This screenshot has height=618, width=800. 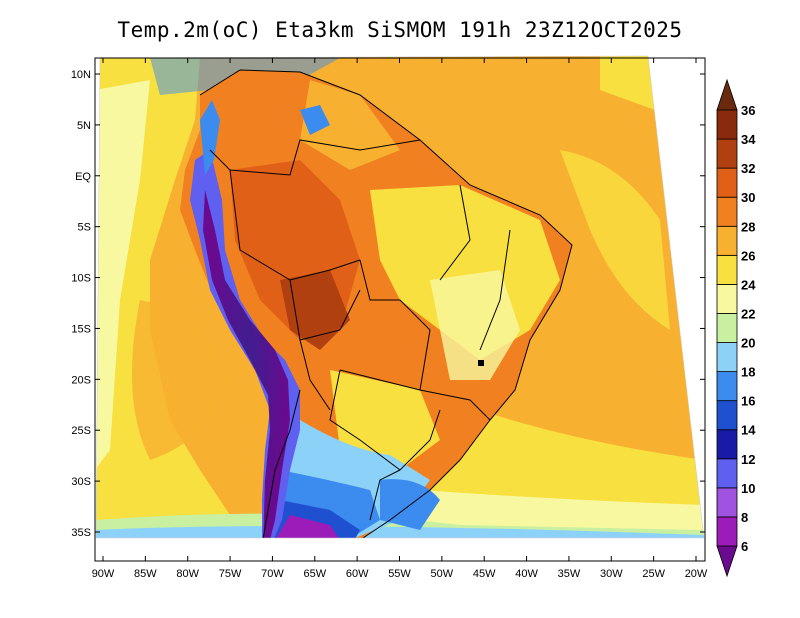 I want to click on colorbar-label: 22, so click(x=748, y=313).